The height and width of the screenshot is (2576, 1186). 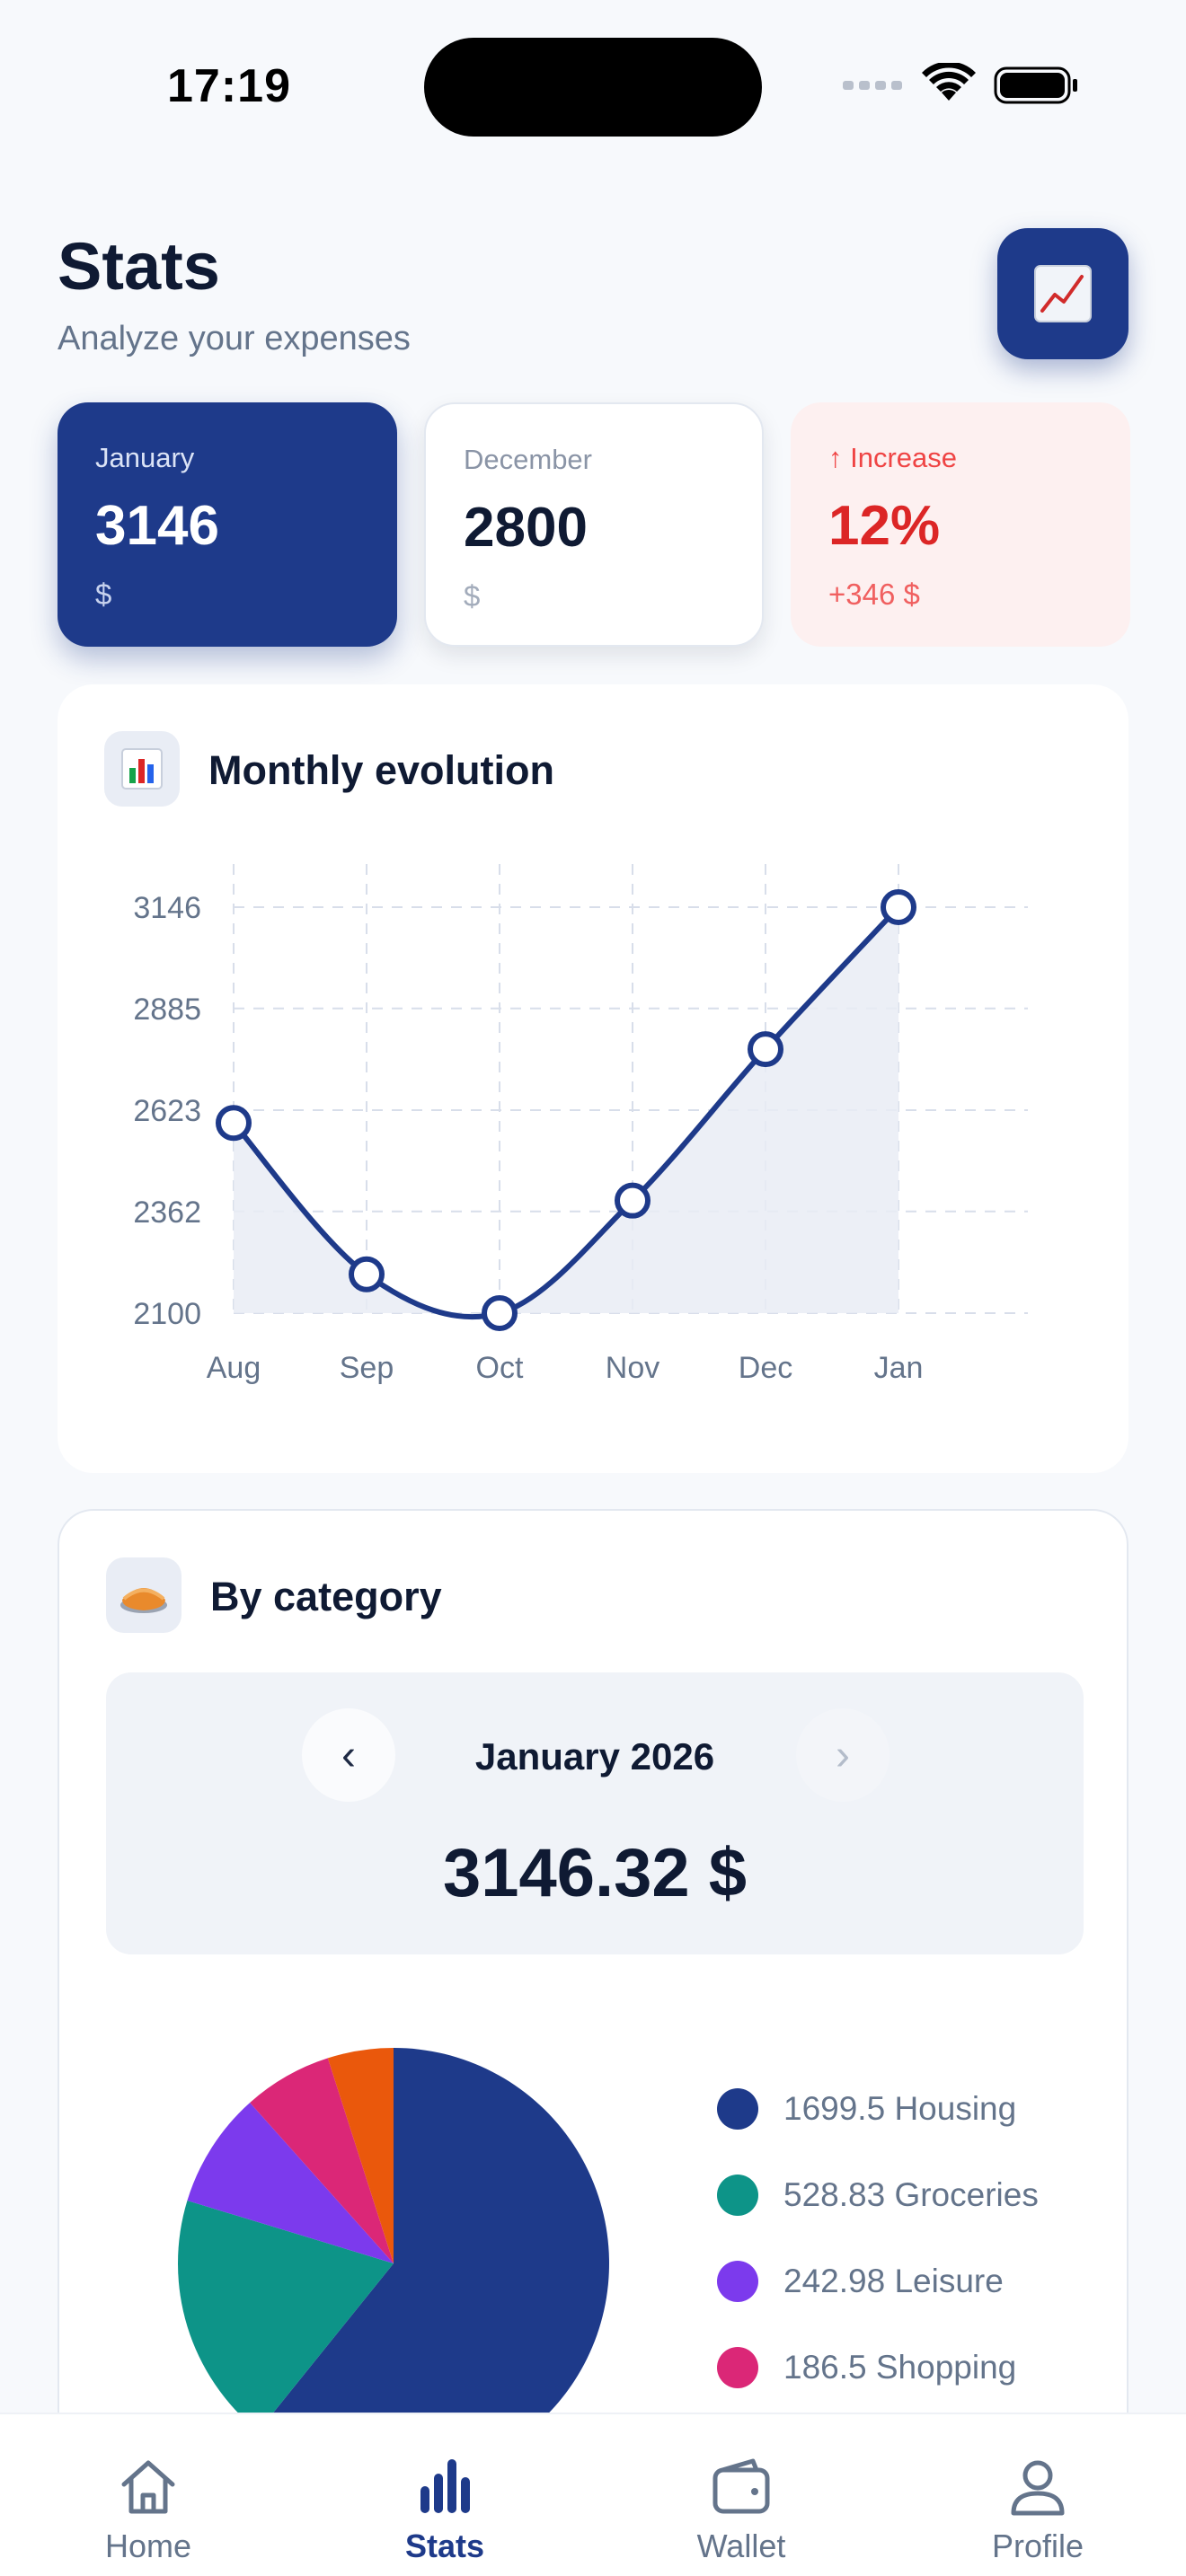 What do you see at coordinates (167, 1009) in the screenshot?
I see `y-tick-label: 2885` at bounding box center [167, 1009].